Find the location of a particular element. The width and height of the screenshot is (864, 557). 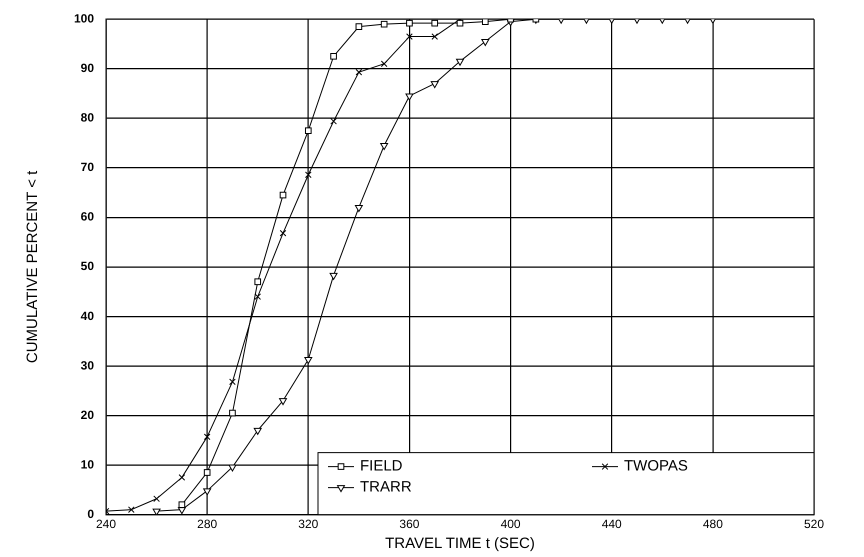

x-tick-label: 440 is located at coordinates (612, 524).